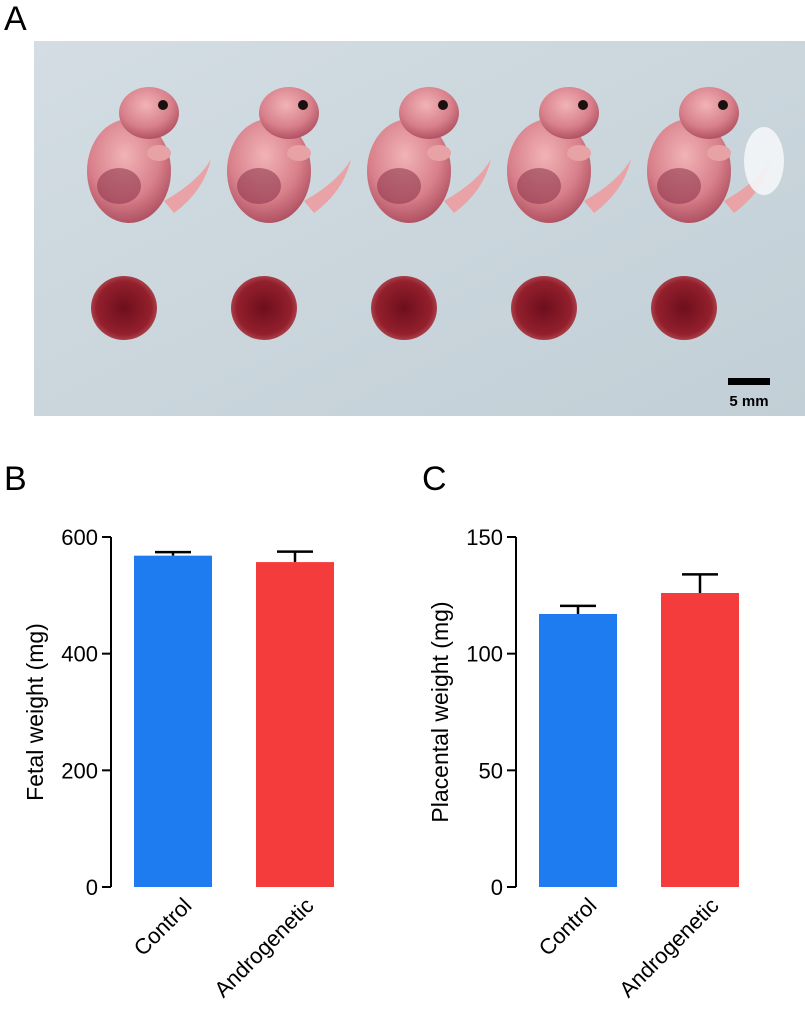 This screenshot has width=805, height=1029. What do you see at coordinates (484, 654) in the screenshot?
I see `y-tick-label: 100` at bounding box center [484, 654].